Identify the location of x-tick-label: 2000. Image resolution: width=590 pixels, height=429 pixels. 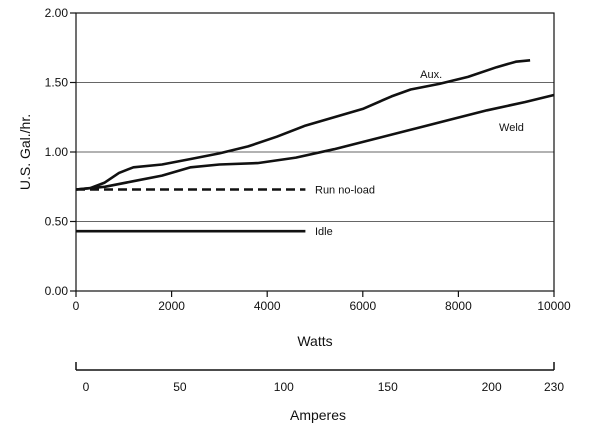
(171, 306).